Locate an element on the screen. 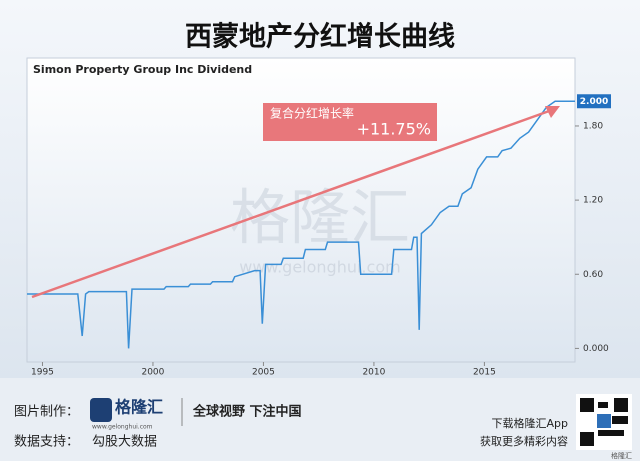  x-tick-label: 1995 is located at coordinates (42, 373).